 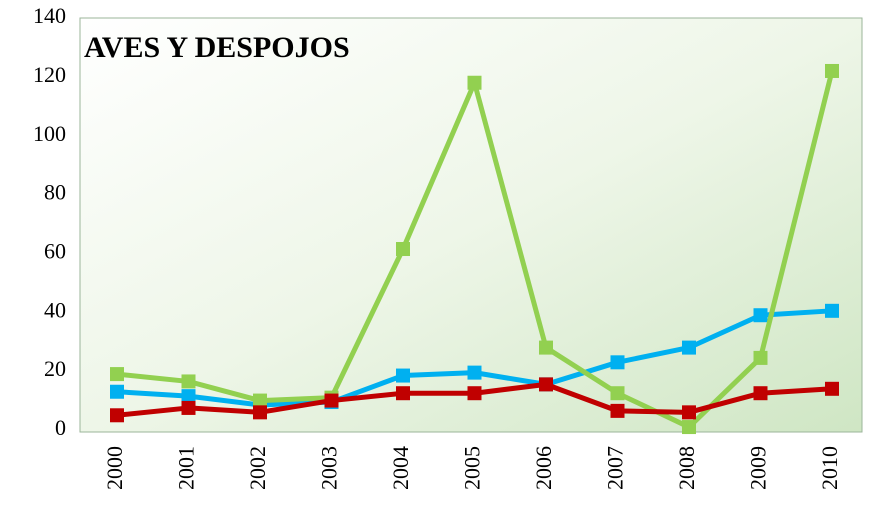 What do you see at coordinates (114, 468) in the screenshot?
I see `x-tick-label: 2000` at bounding box center [114, 468].